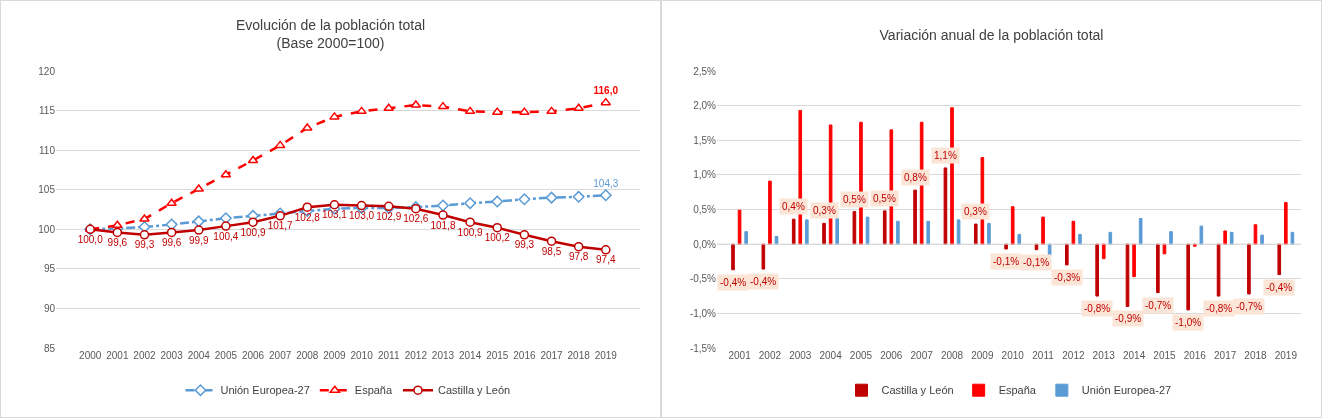 This screenshot has width=1322, height=418. What do you see at coordinates (49, 308) in the screenshot?
I see `y-tick-label: 90` at bounding box center [49, 308].